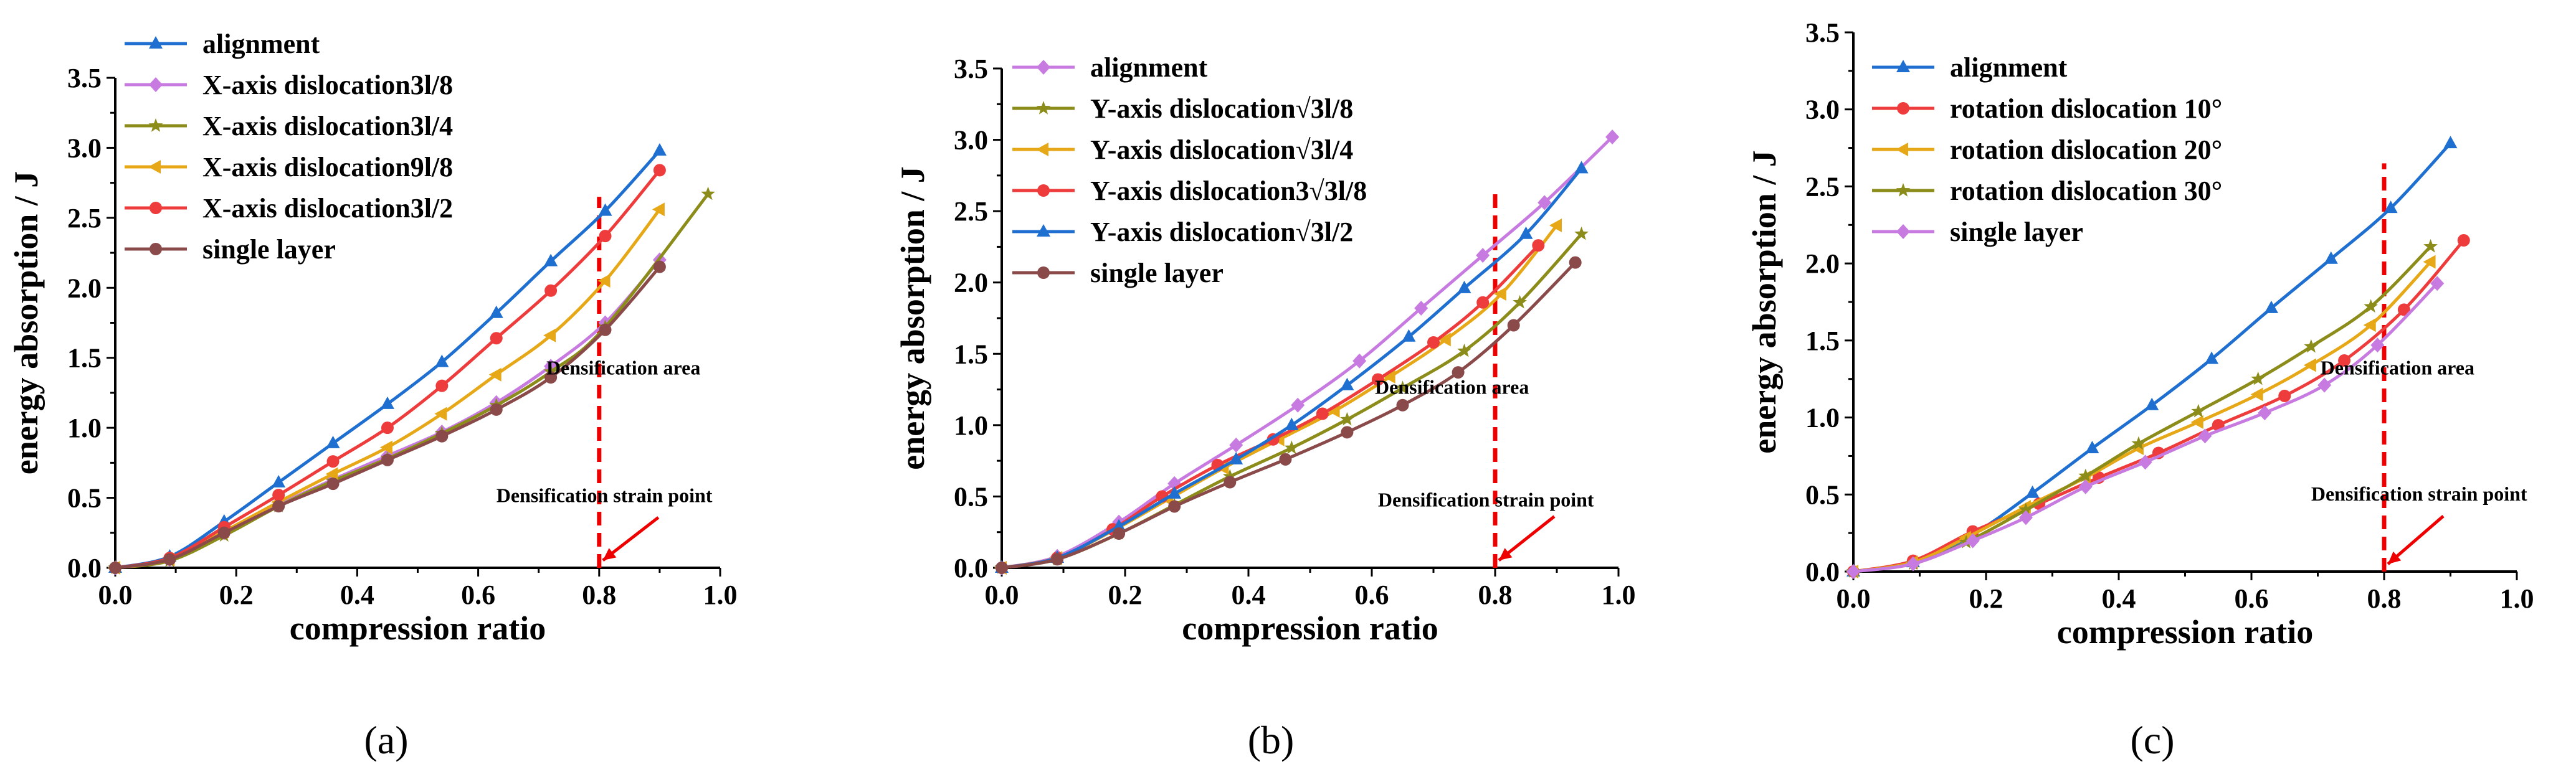 This screenshot has width=2576, height=777. What do you see at coordinates (1271, 740) in the screenshot?
I see `panel-label: (b)` at bounding box center [1271, 740].